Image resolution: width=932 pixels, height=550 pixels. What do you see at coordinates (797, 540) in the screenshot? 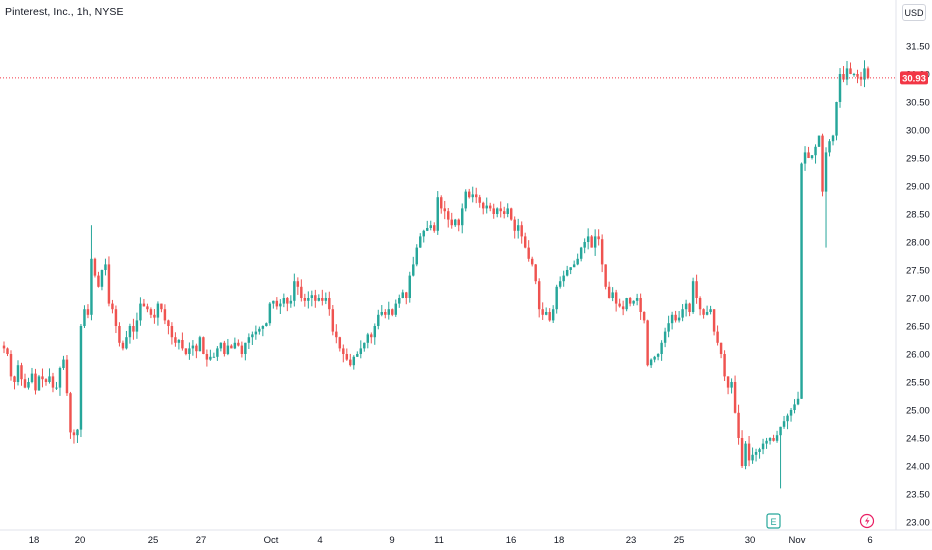
I see `time-tick-label: Nov` at bounding box center [797, 540].